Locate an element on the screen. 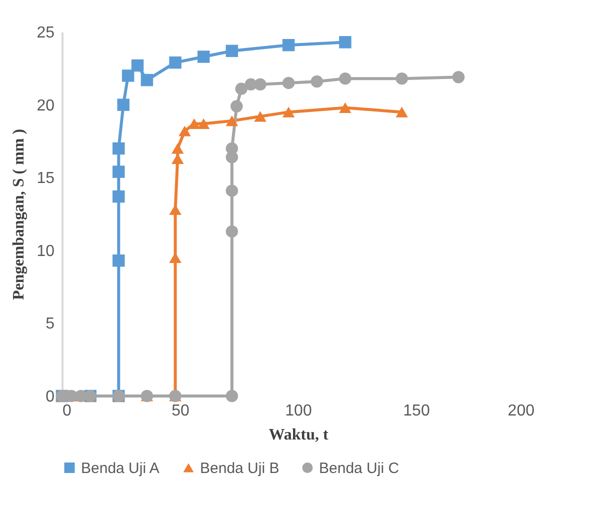 This screenshot has height=511, width=593. x-tick-label: 200 is located at coordinates (521, 411).